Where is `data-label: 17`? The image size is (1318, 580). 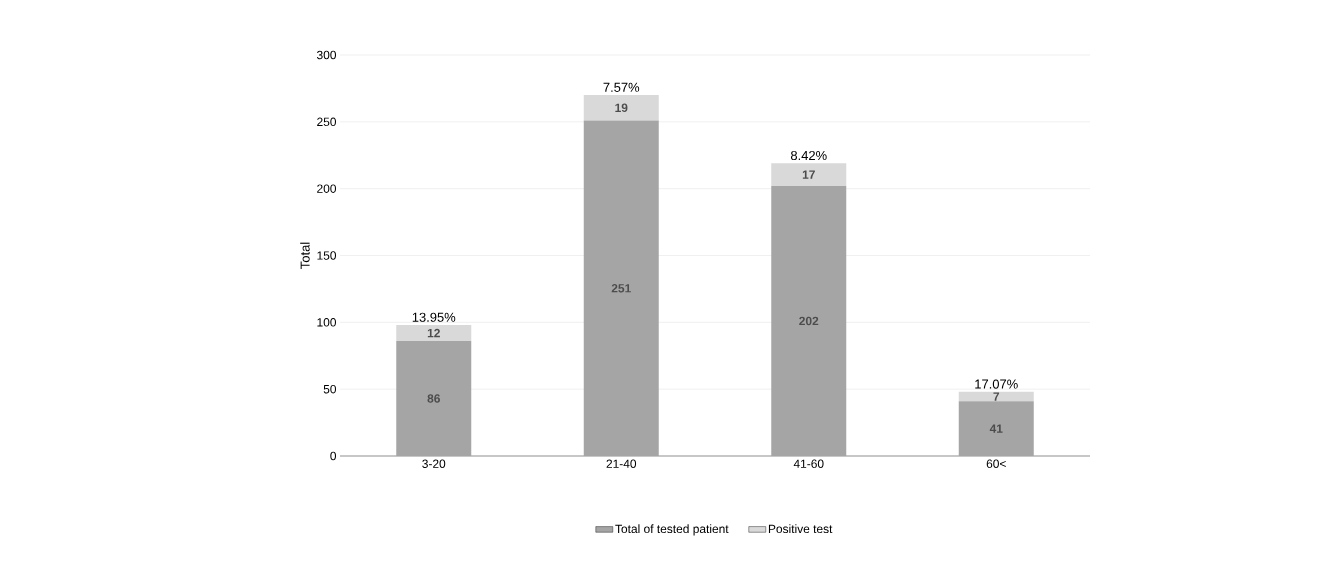 data-label: 17 is located at coordinates (808, 174).